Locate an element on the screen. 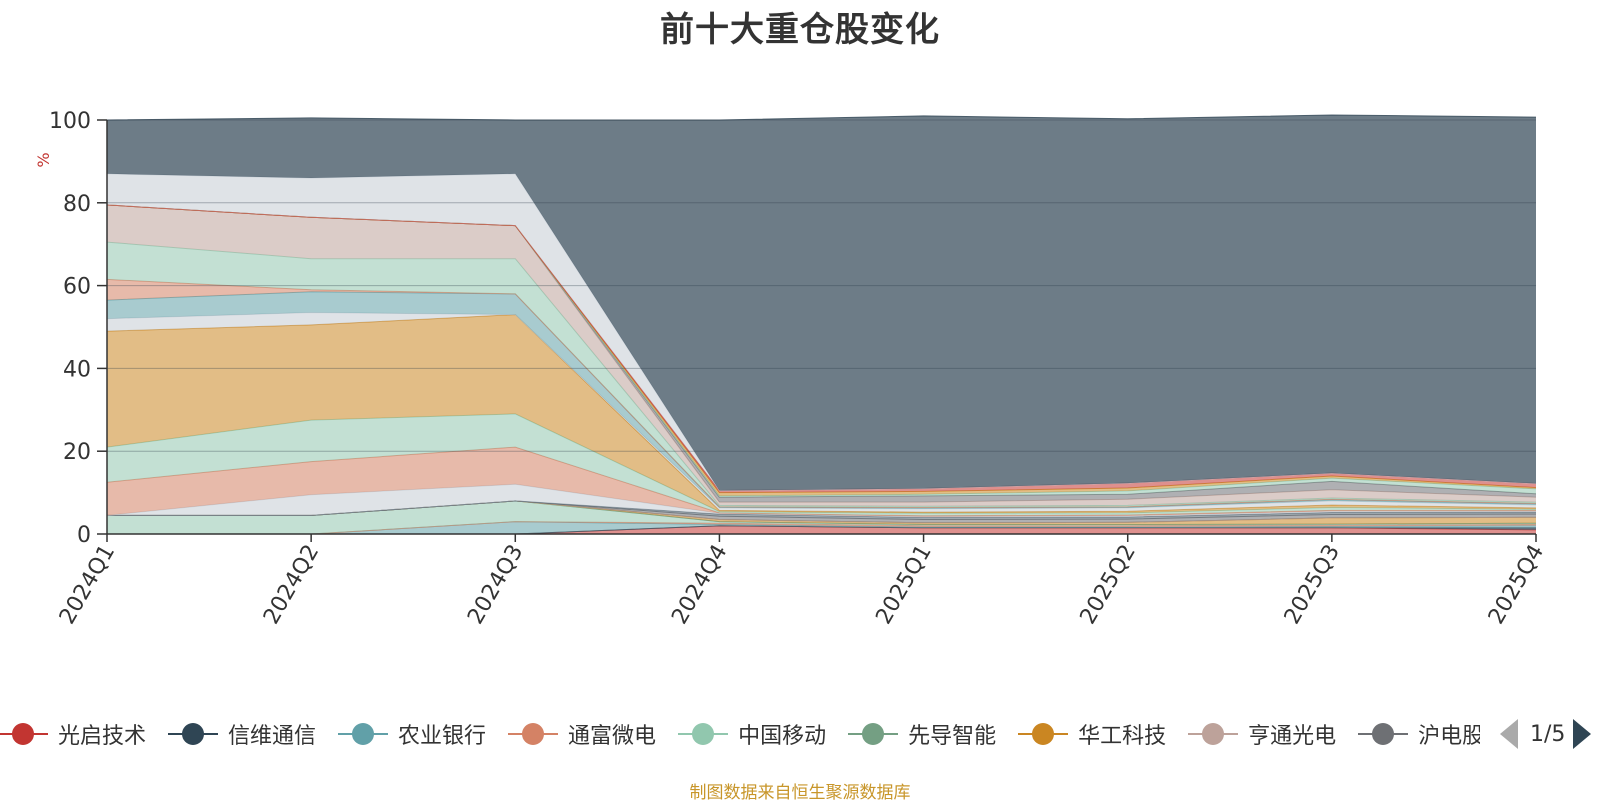 This screenshot has width=1600, height=803. legend-items: 光启技术 信维通信 农业银行 通富微电 中国移动 先导智能 华工科技 亨通光电 沪电股份 is located at coordinates (740, 734).